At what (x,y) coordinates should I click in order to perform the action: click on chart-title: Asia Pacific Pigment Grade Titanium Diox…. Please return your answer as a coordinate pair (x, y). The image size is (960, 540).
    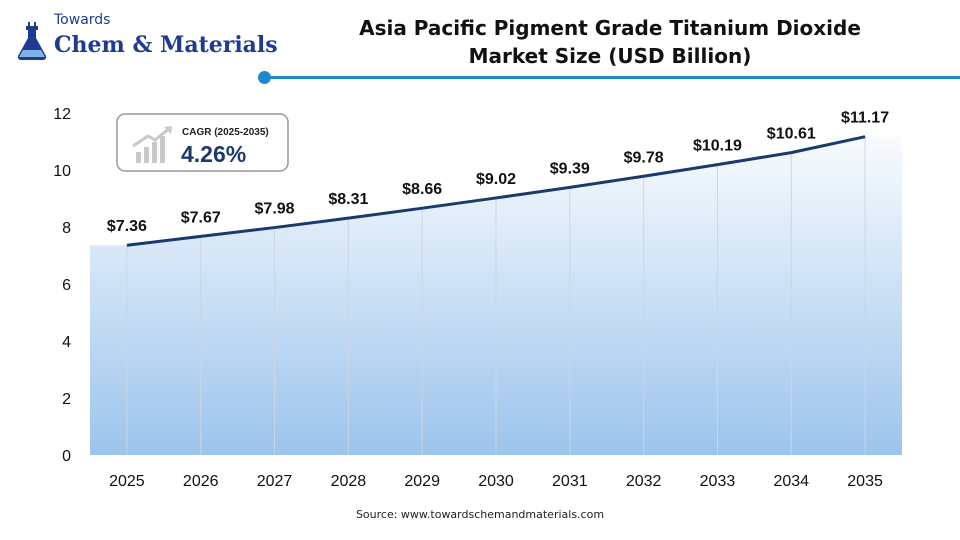
    Looking at the image, I should click on (610, 42).